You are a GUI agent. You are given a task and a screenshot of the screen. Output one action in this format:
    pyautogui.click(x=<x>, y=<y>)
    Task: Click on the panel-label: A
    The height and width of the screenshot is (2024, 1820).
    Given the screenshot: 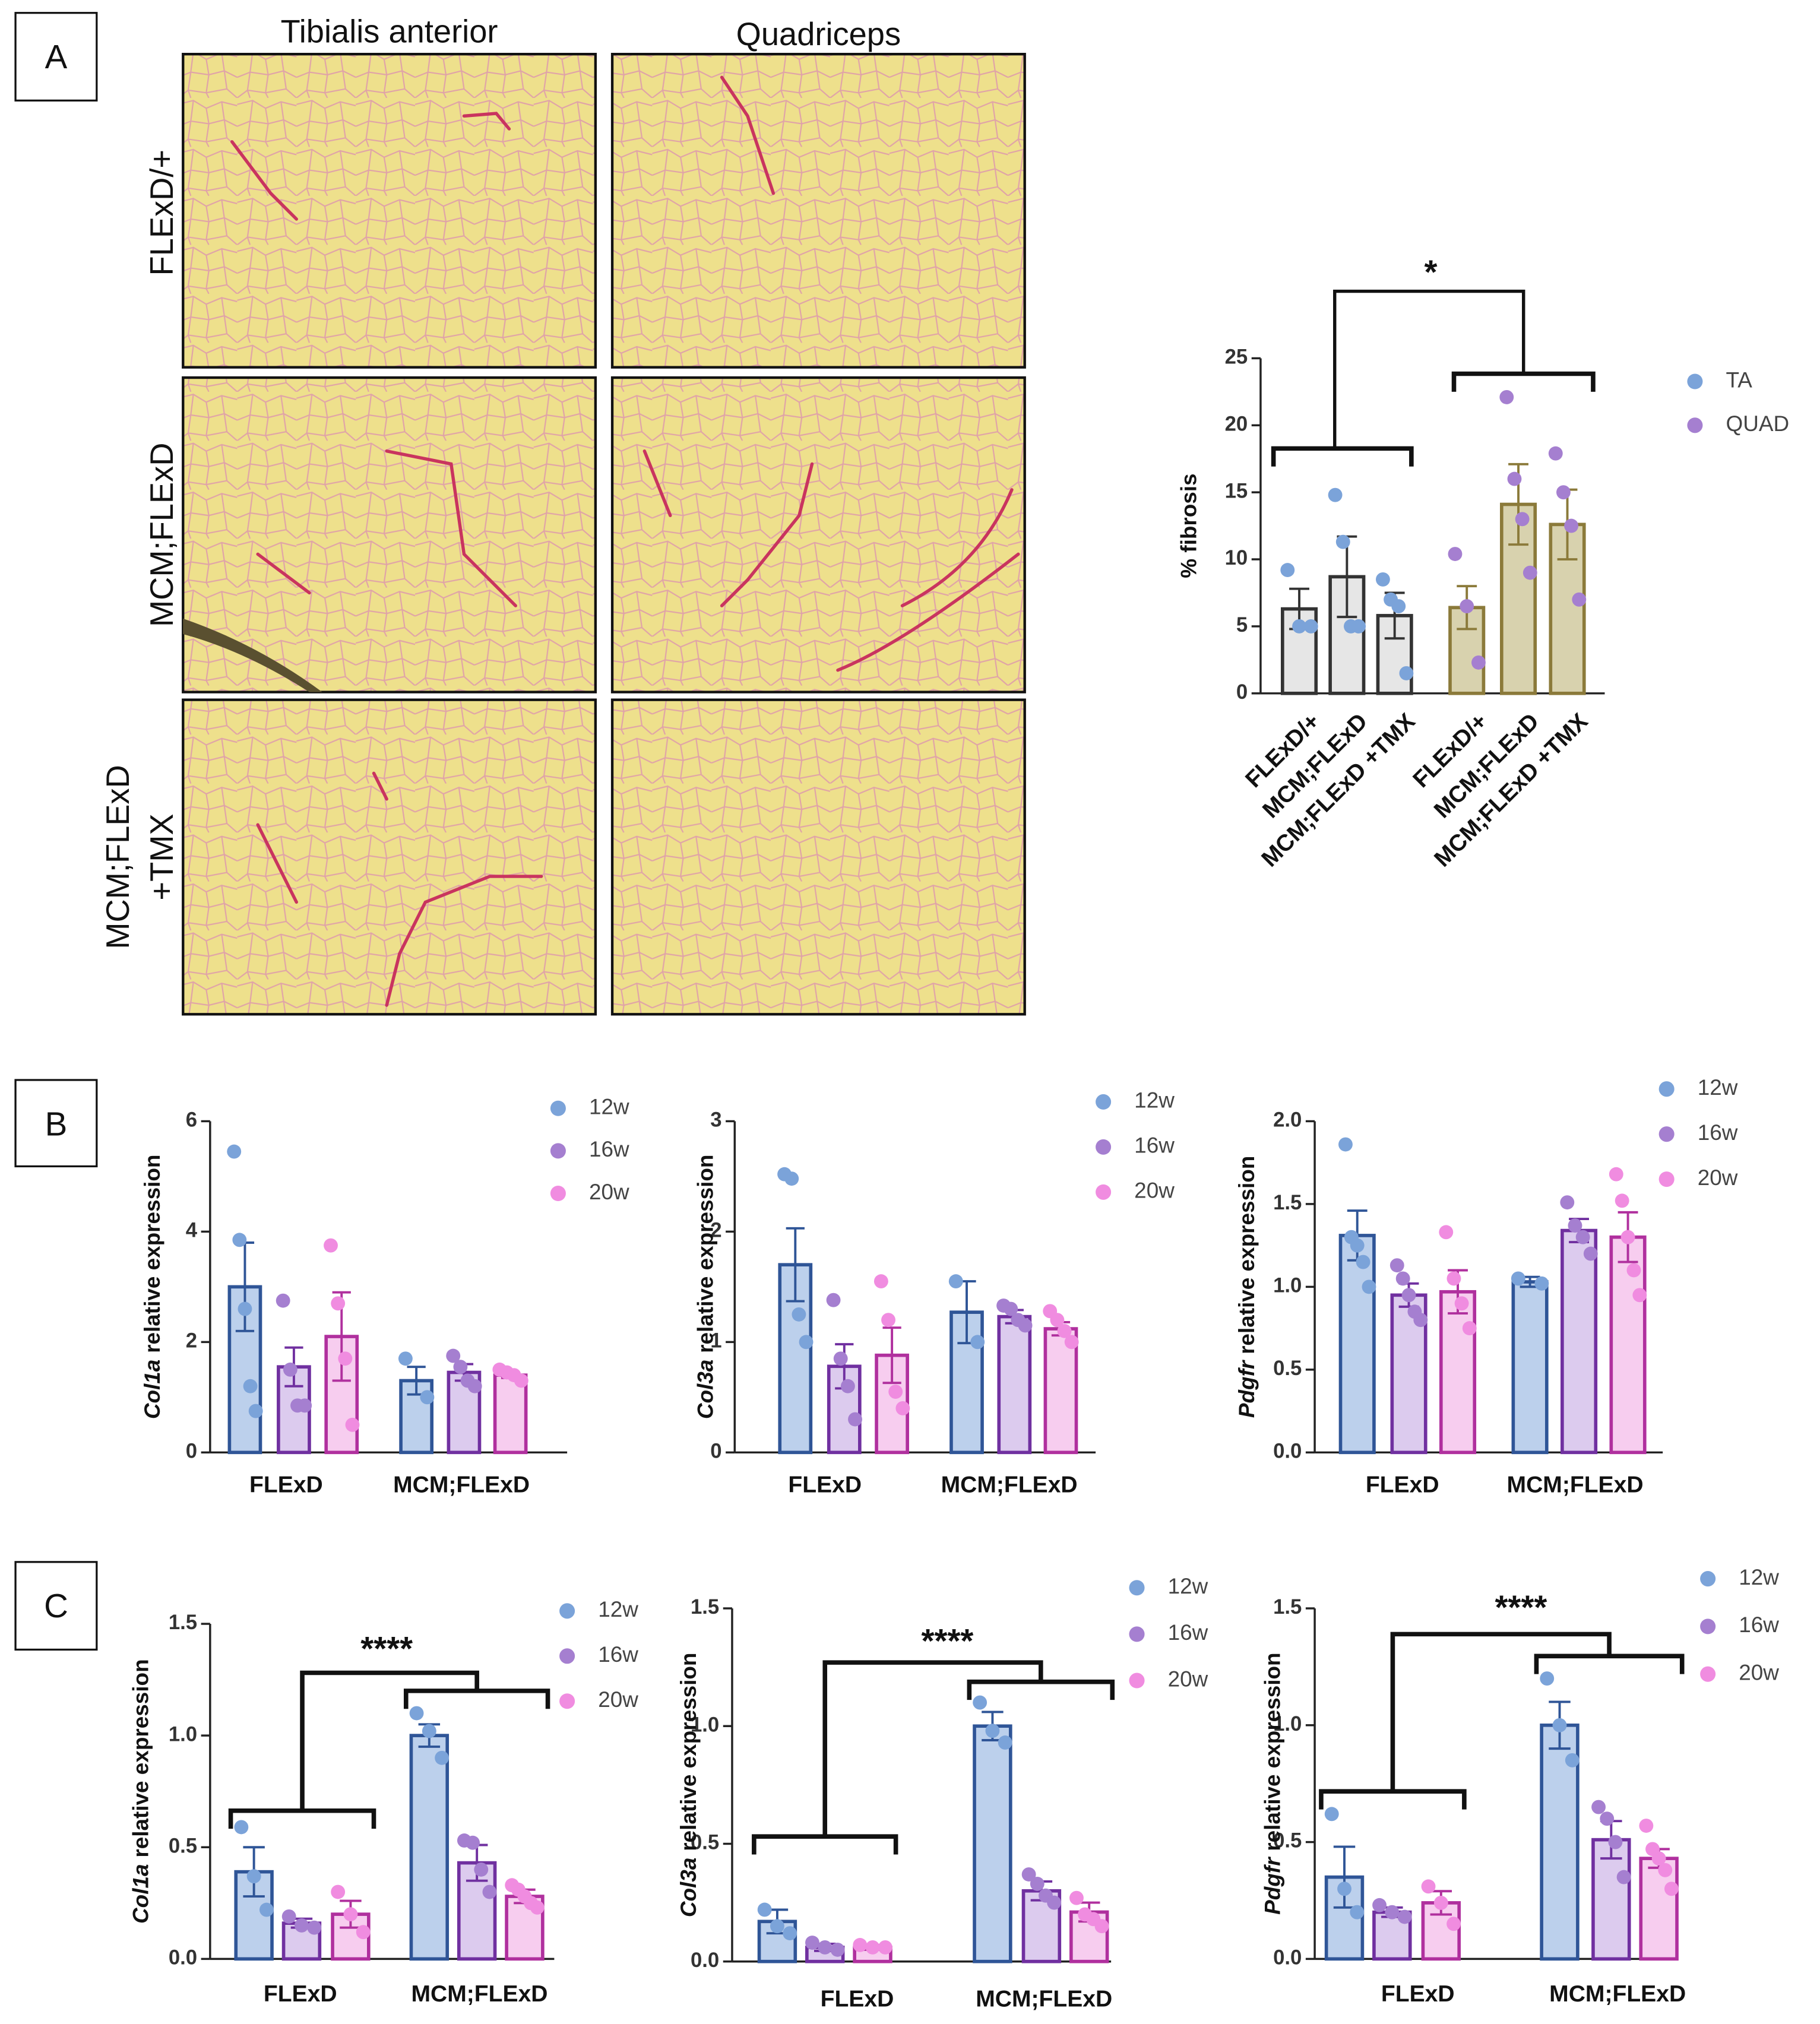 What is the action you would take?
    pyautogui.click(x=56, y=57)
    